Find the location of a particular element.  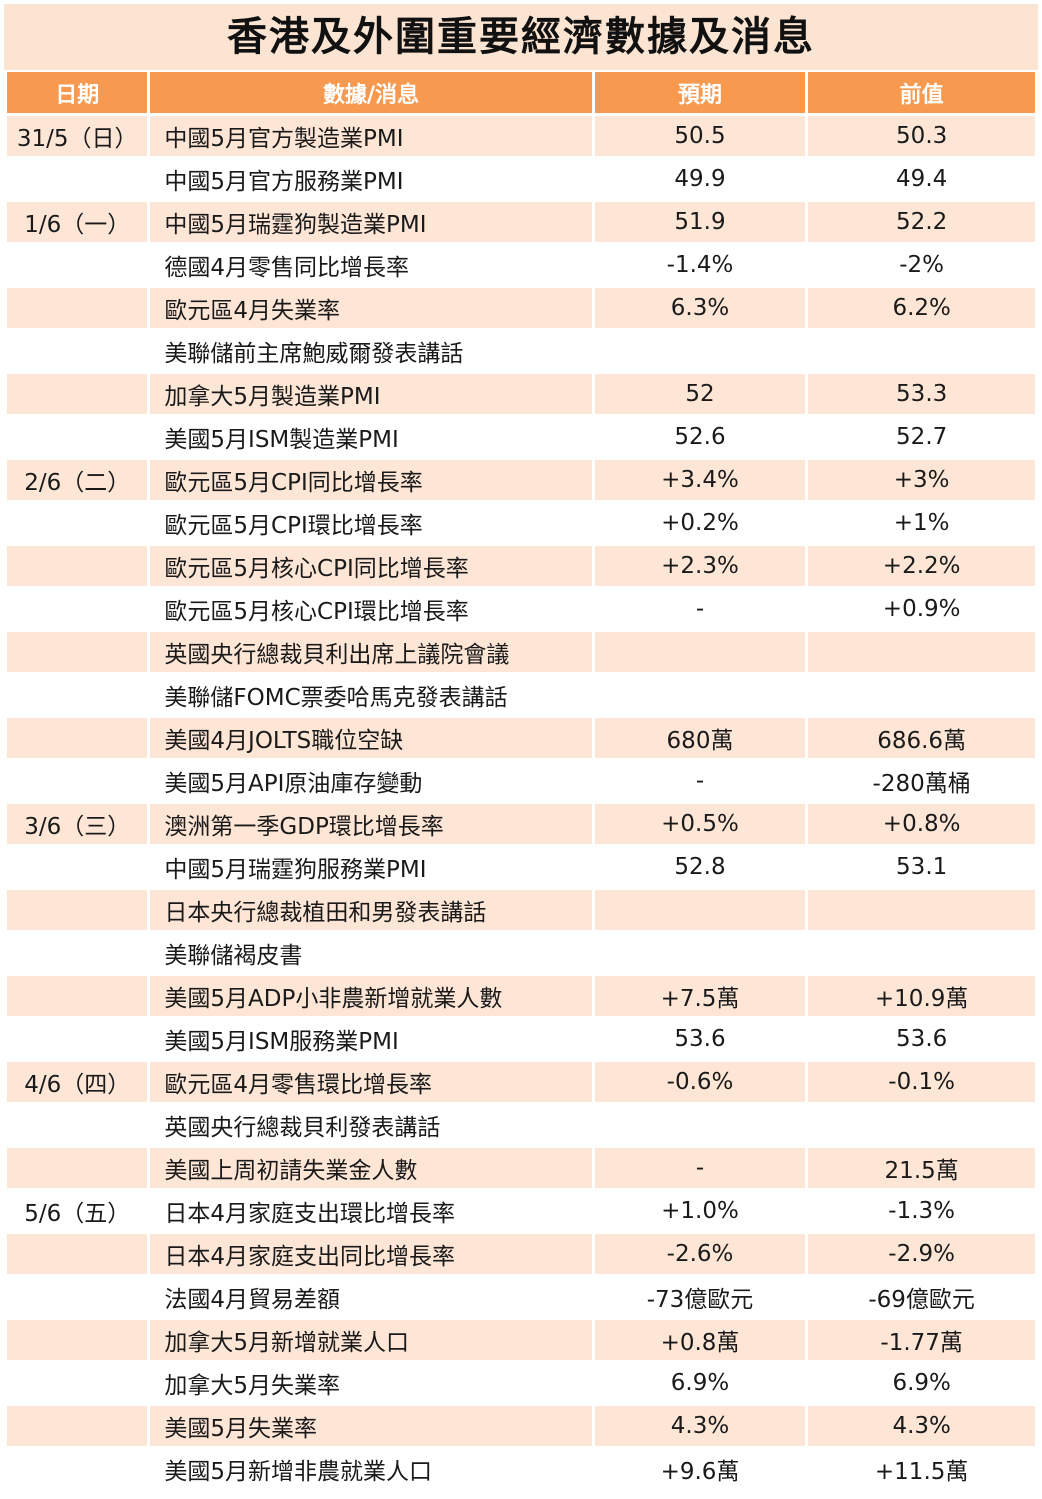

table-row: 加拿大5月製造業PMI 52 53.3 is located at coordinates (521, 395).